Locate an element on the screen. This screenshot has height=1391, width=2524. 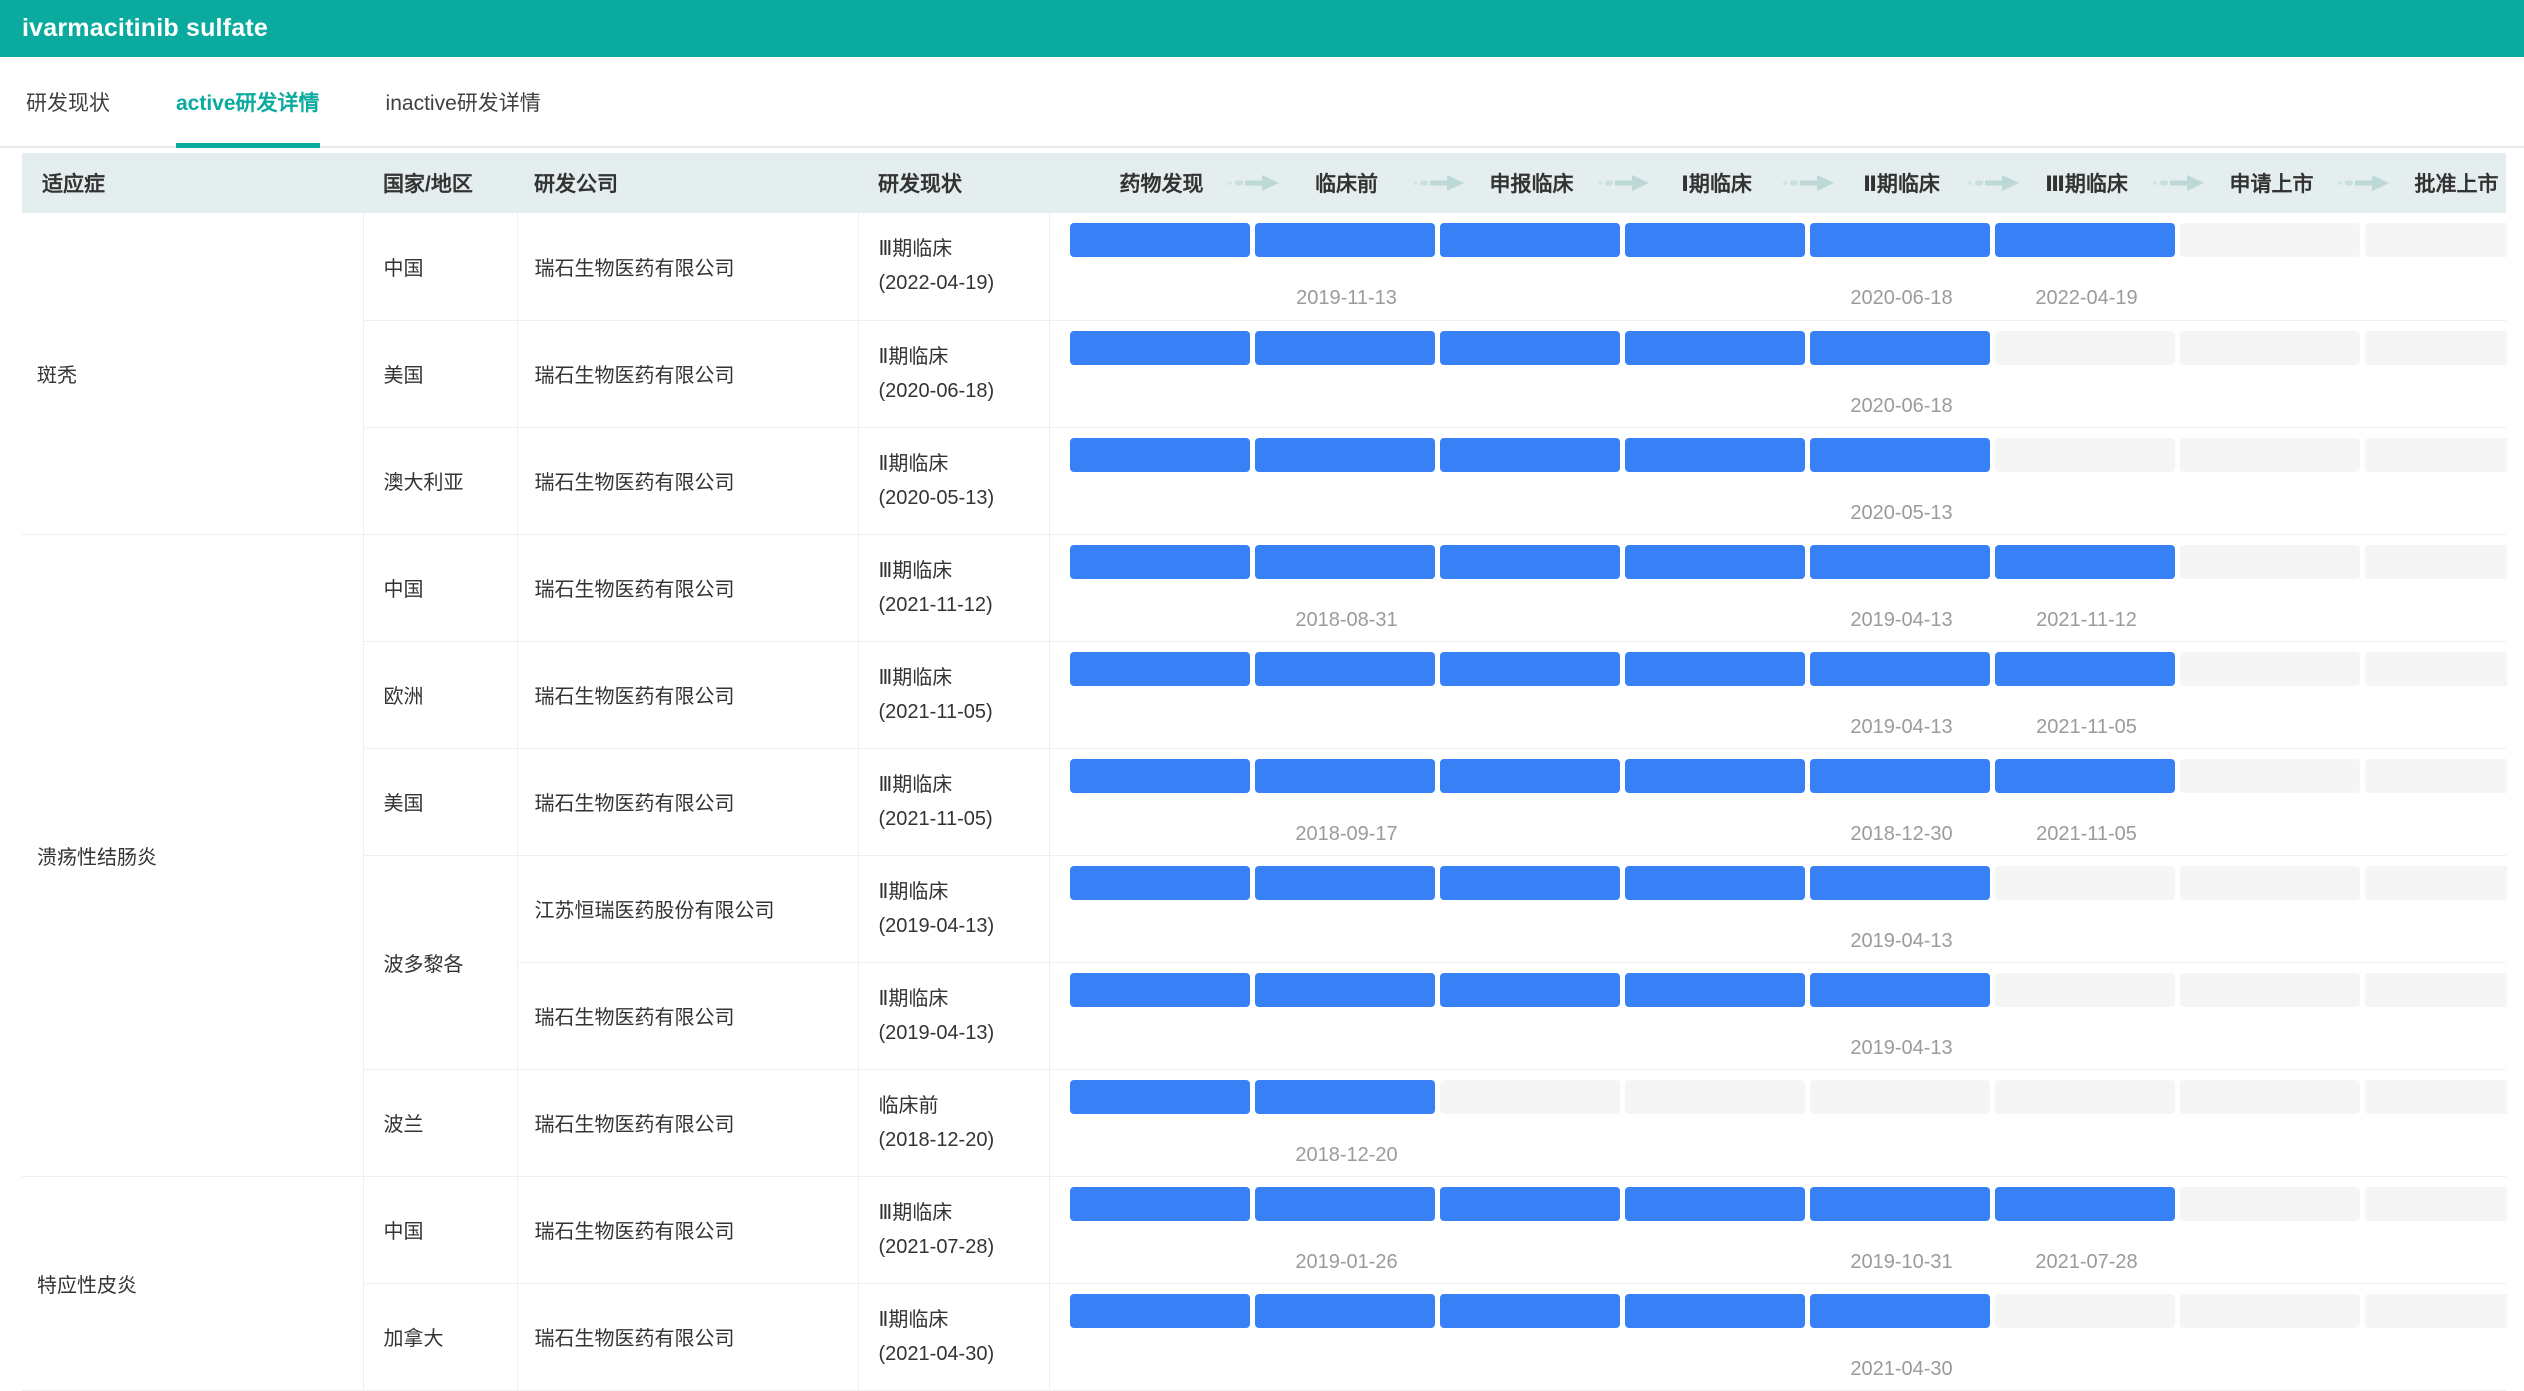
app-header: ivarmacitinib sulfate is located at coordinates (1262, 28).